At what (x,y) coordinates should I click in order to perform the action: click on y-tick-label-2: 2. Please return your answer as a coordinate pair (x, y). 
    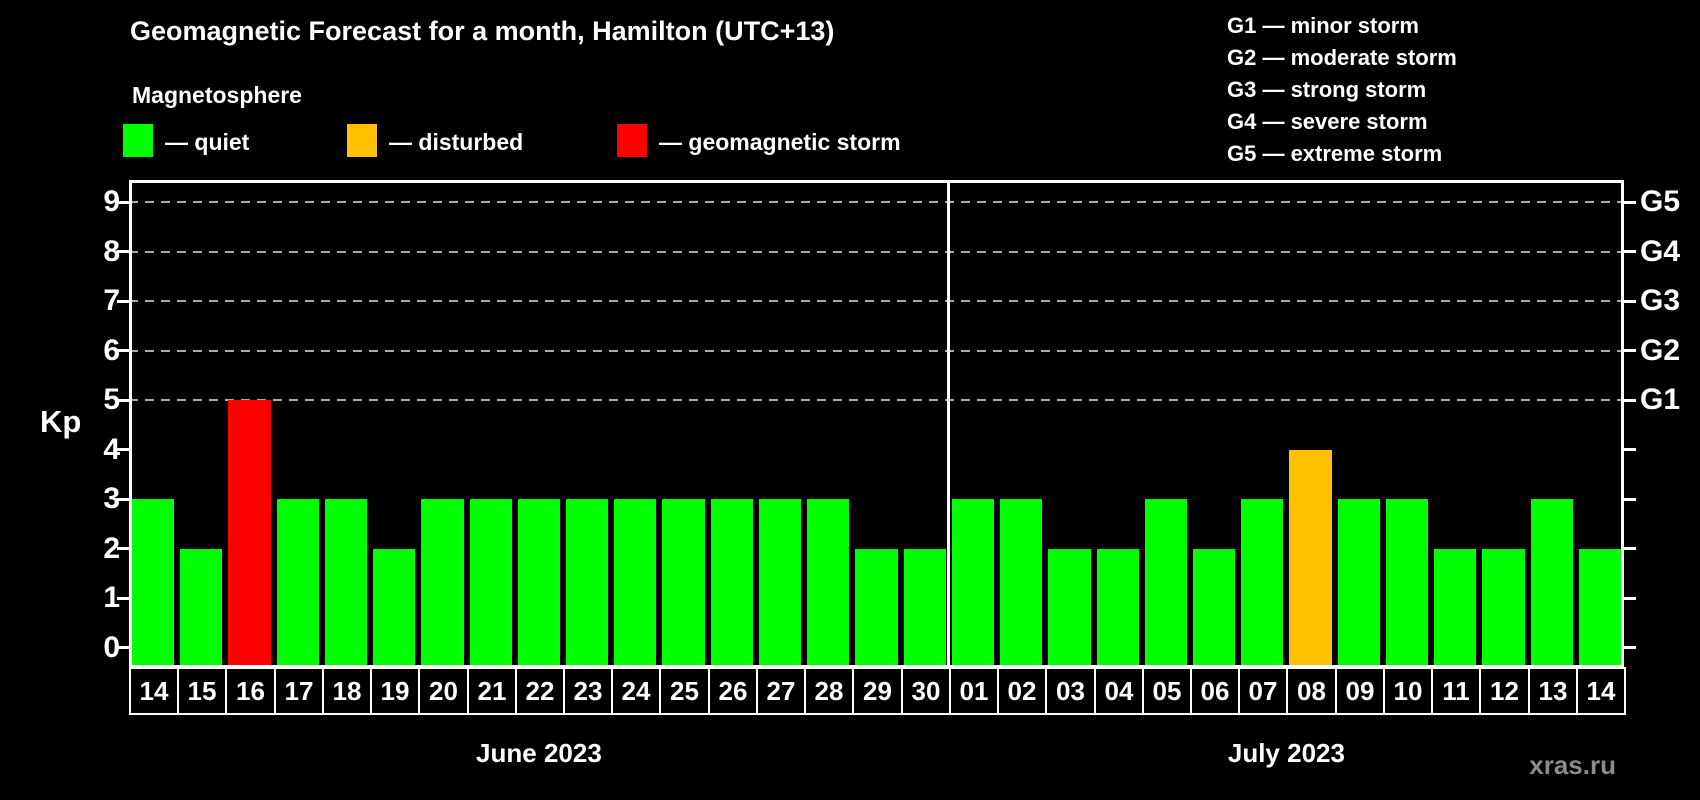
    Looking at the image, I should click on (111, 548).